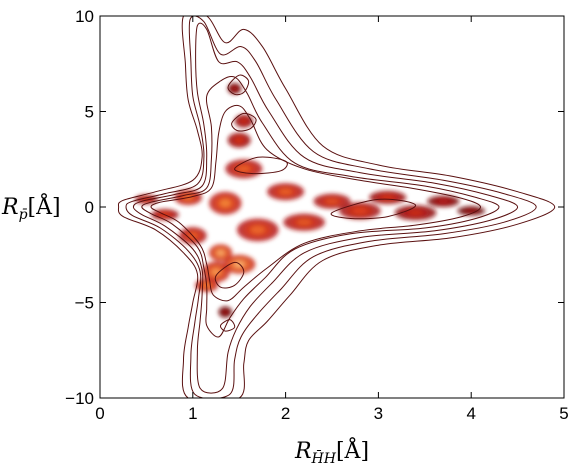  Describe the element at coordinates (79, 398) in the screenshot. I see `y-tick-label-0: −10` at that location.